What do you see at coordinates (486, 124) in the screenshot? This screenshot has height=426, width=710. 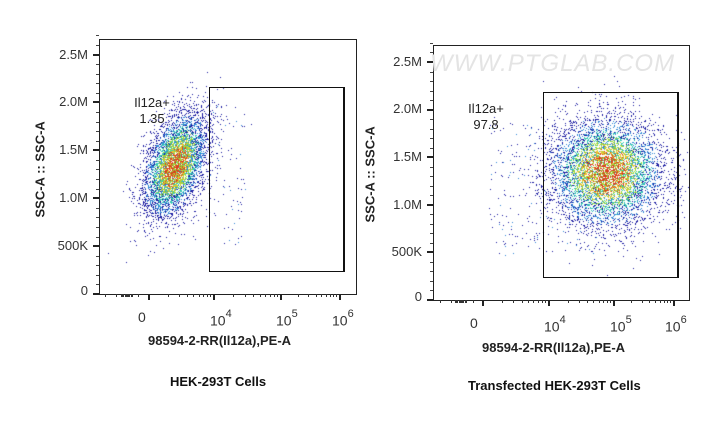 I see `gate-percent: 97.8` at bounding box center [486, 124].